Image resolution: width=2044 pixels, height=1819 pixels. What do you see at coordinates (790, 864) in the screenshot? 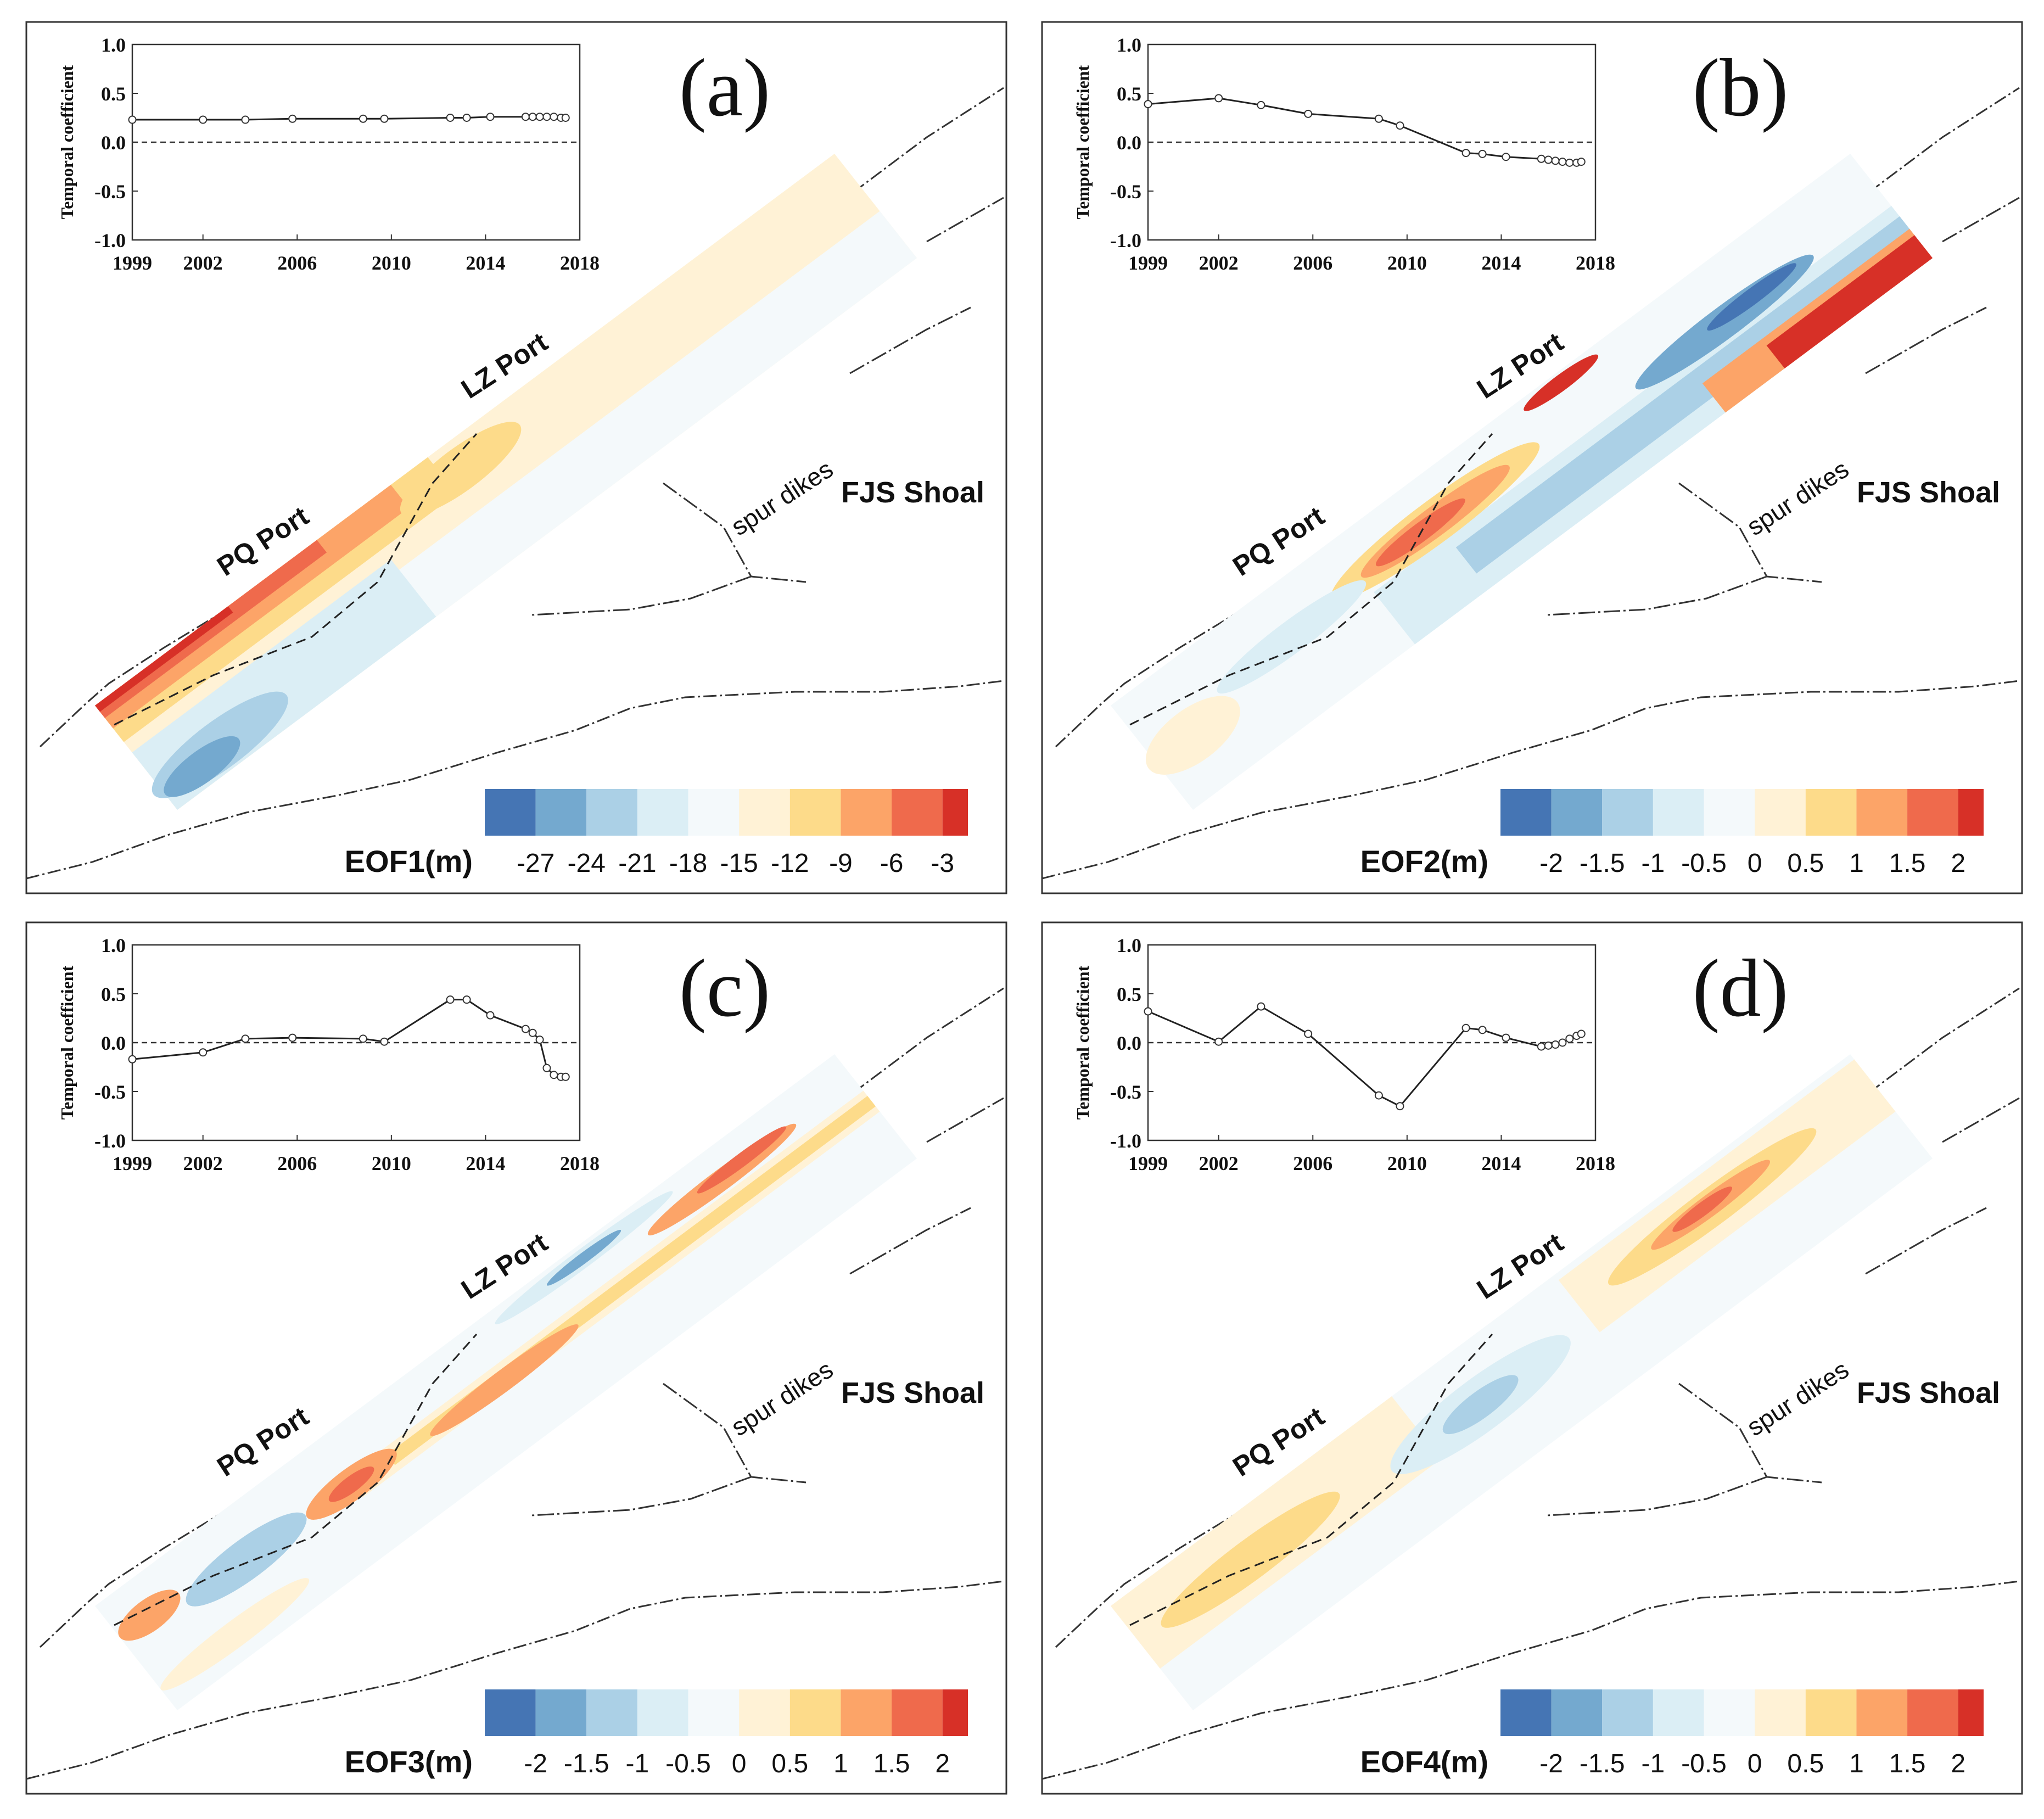
I see `colorbar-tick-label: -12` at bounding box center [790, 864].